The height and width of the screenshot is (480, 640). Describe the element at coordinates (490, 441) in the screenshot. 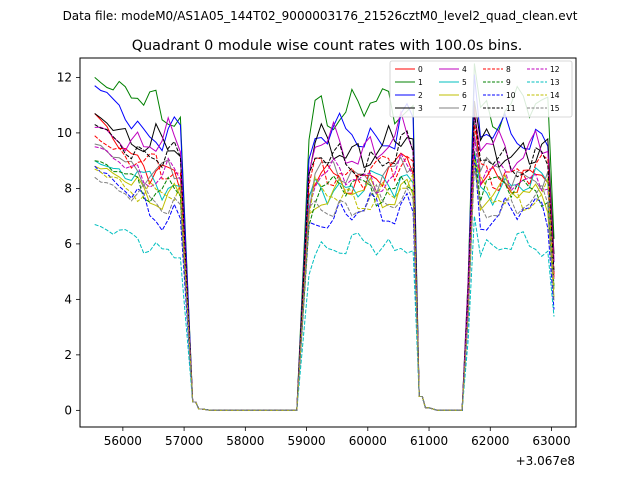

I see `x-tick-label: 62000` at that location.